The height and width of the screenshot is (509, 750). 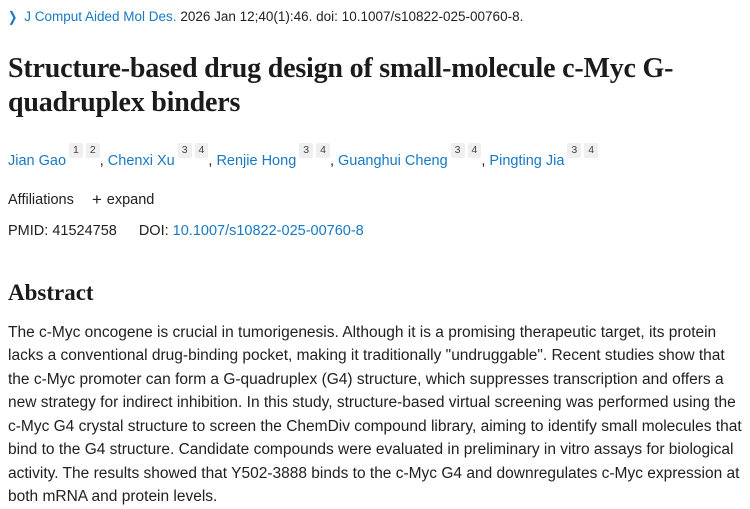 What do you see at coordinates (527, 160) in the screenshot?
I see `author-link: Pingting Jia` at bounding box center [527, 160].